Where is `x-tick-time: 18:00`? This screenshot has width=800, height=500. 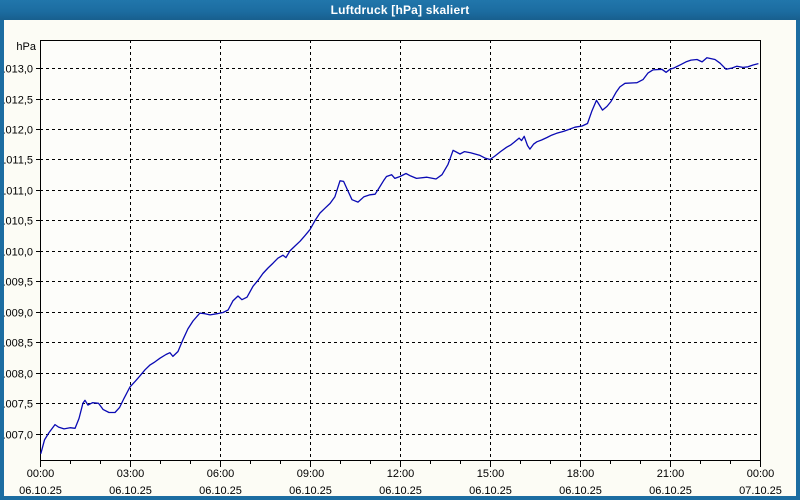
x-tick-time: 18:00 is located at coordinates (581, 474).